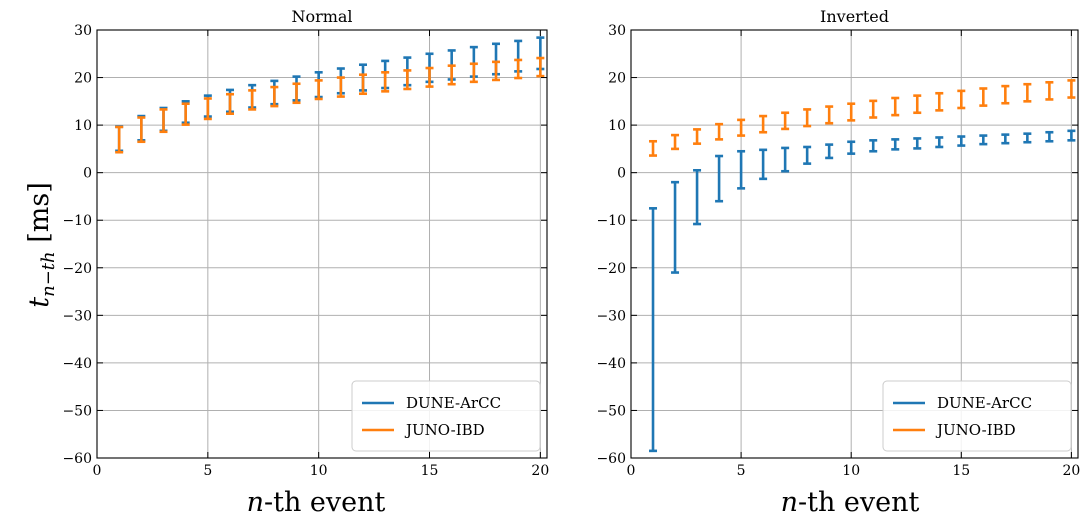 The width and height of the screenshot is (1080, 521). What do you see at coordinates (854, 16) in the screenshot?
I see `panel-title: Inverted` at bounding box center [854, 16].